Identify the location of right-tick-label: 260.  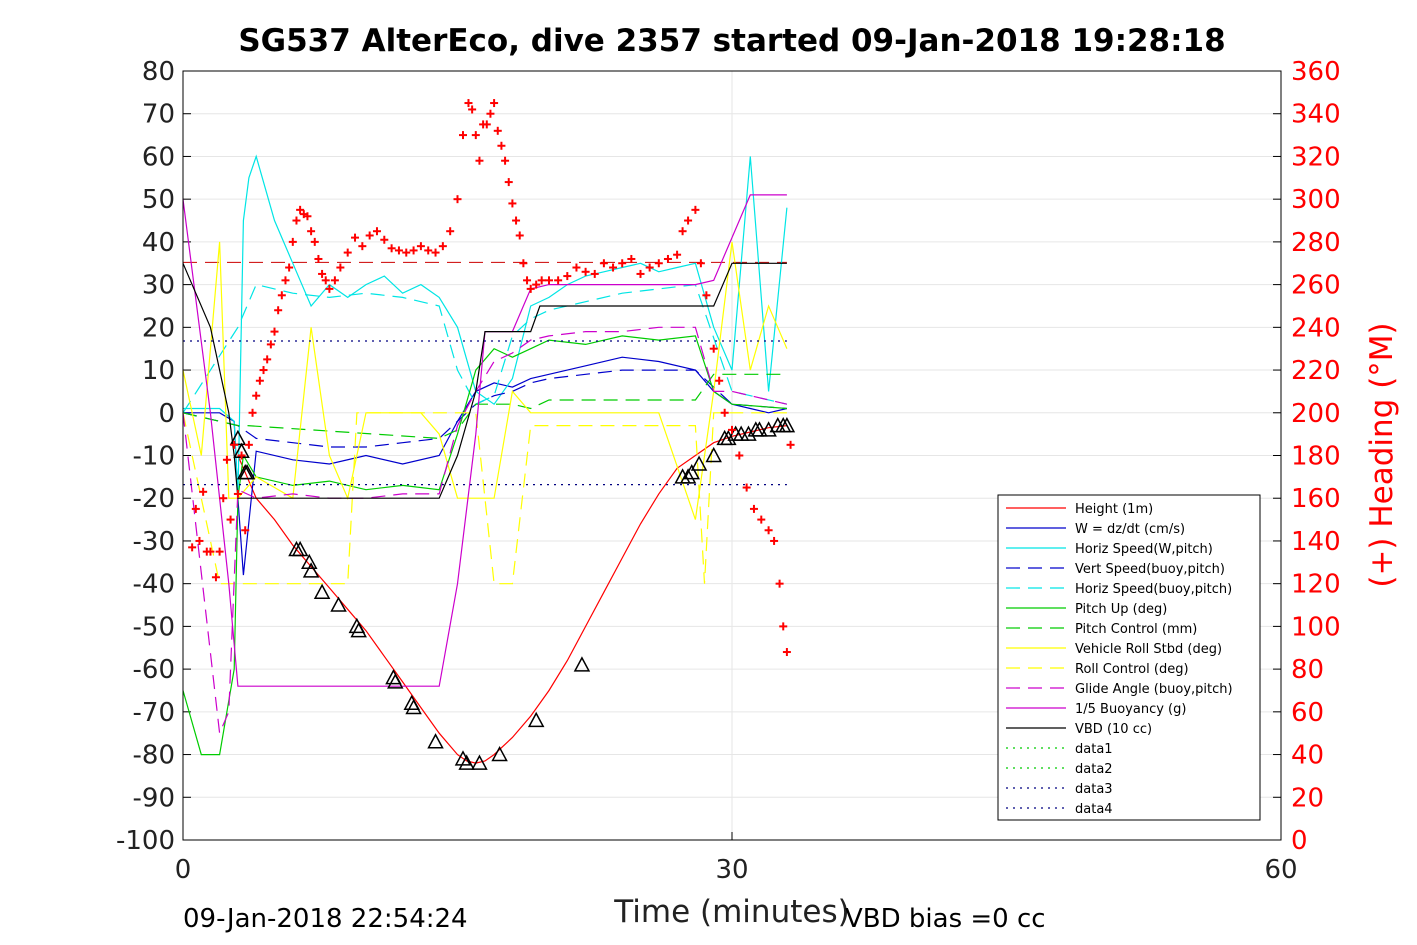
(1316, 286).